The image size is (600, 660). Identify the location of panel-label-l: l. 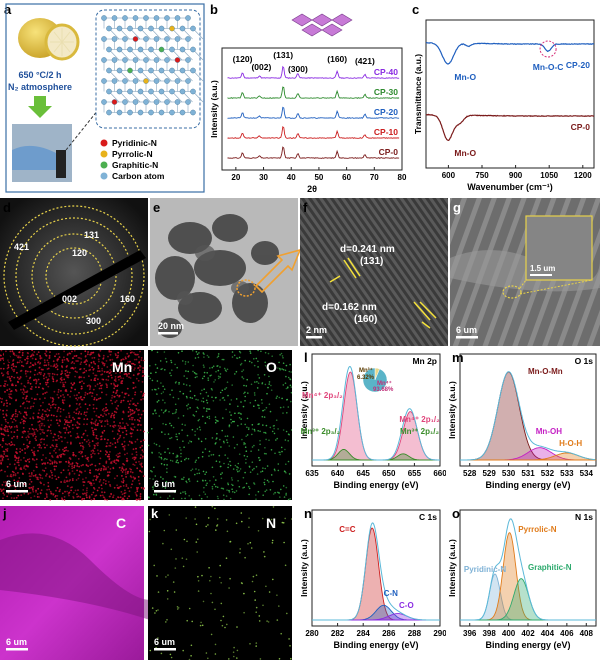
(306, 357).